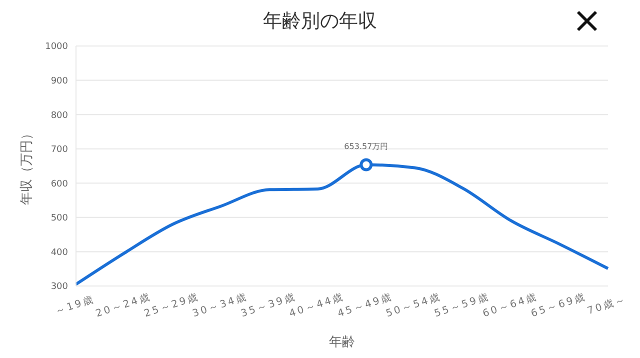 The width and height of the screenshot is (640, 358). What do you see at coordinates (59, 219) in the screenshot?
I see `y-tick-label: 500` at bounding box center [59, 219].